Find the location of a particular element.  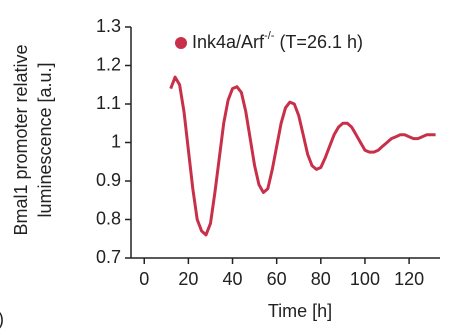

x-tick-label: 20 is located at coordinates (188, 279).